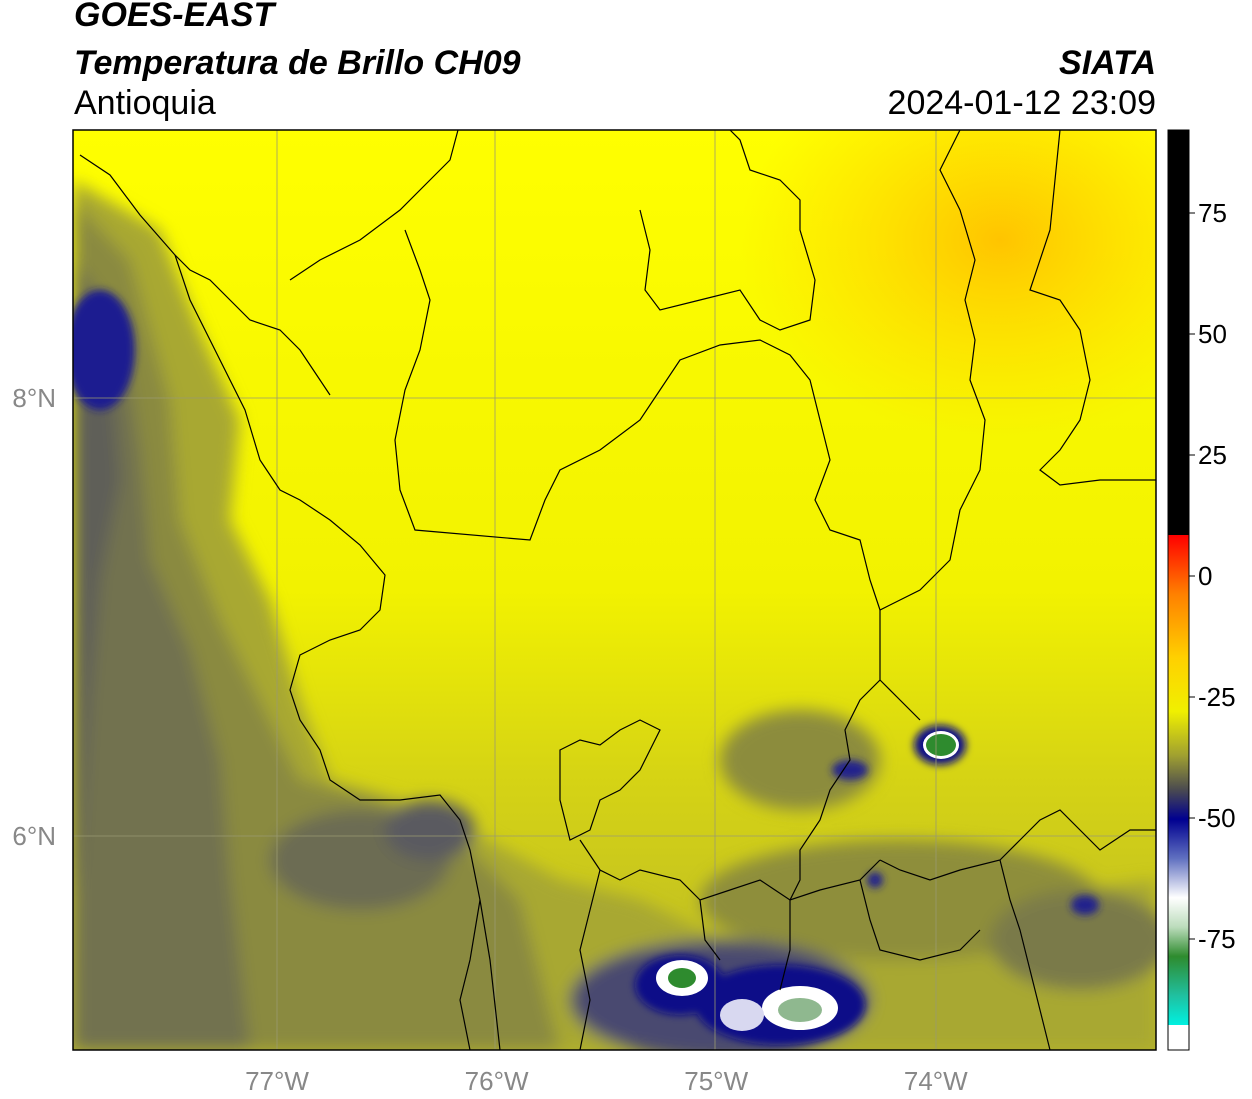 This screenshot has width=1252, height=1099. I want to click on lon-label: 75°W, so click(716, 1081).